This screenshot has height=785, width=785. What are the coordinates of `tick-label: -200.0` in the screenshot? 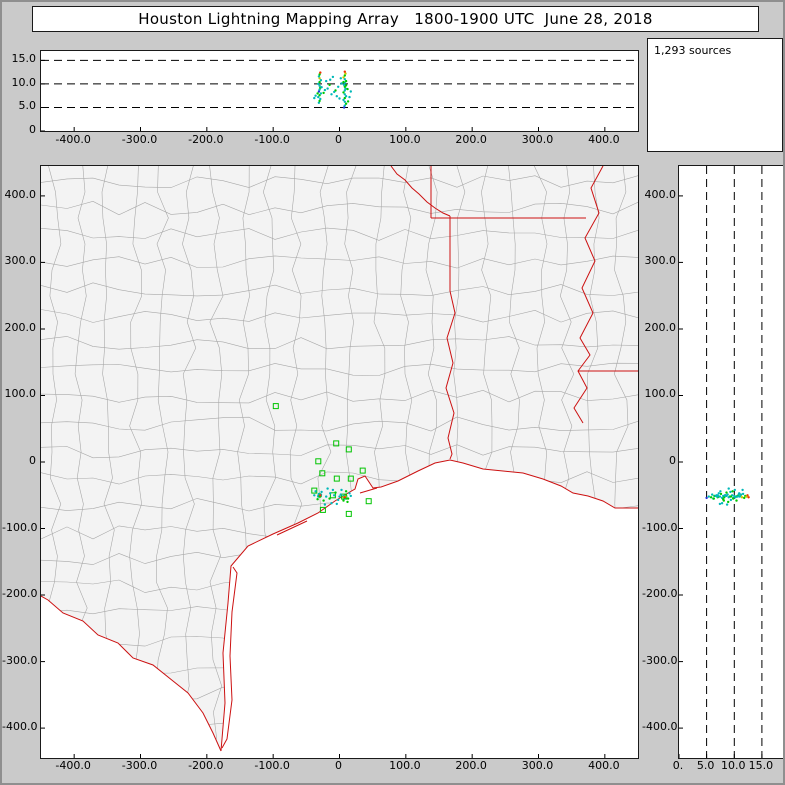 It's located at (660, 594).